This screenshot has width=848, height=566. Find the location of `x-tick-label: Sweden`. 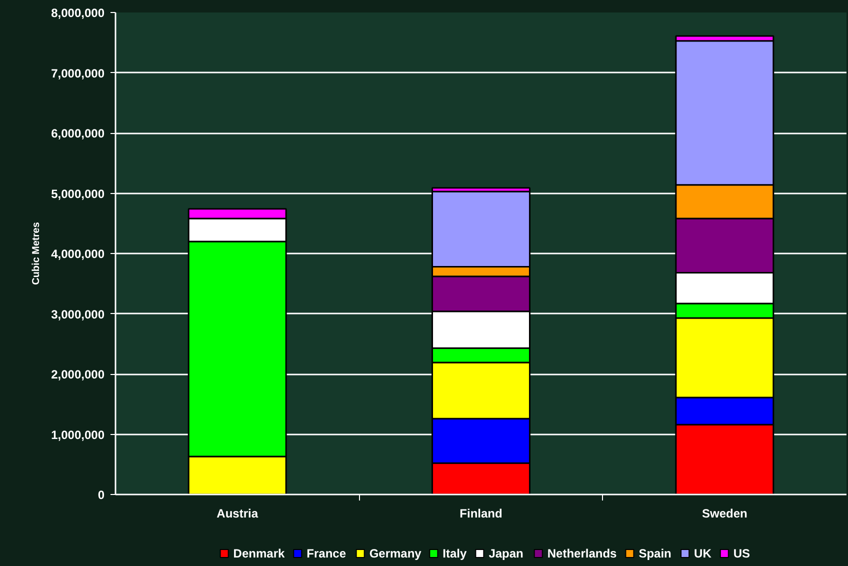

x-tick-label: Sweden is located at coordinates (725, 513).